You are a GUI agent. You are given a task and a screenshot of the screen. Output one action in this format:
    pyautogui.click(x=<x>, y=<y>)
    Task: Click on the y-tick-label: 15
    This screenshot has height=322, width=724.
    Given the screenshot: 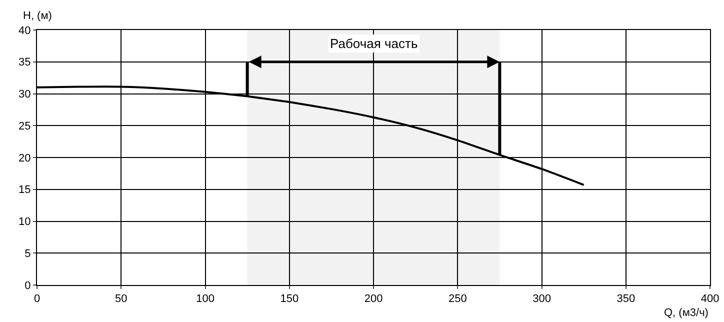 What is the action you would take?
    pyautogui.click(x=24, y=190)
    